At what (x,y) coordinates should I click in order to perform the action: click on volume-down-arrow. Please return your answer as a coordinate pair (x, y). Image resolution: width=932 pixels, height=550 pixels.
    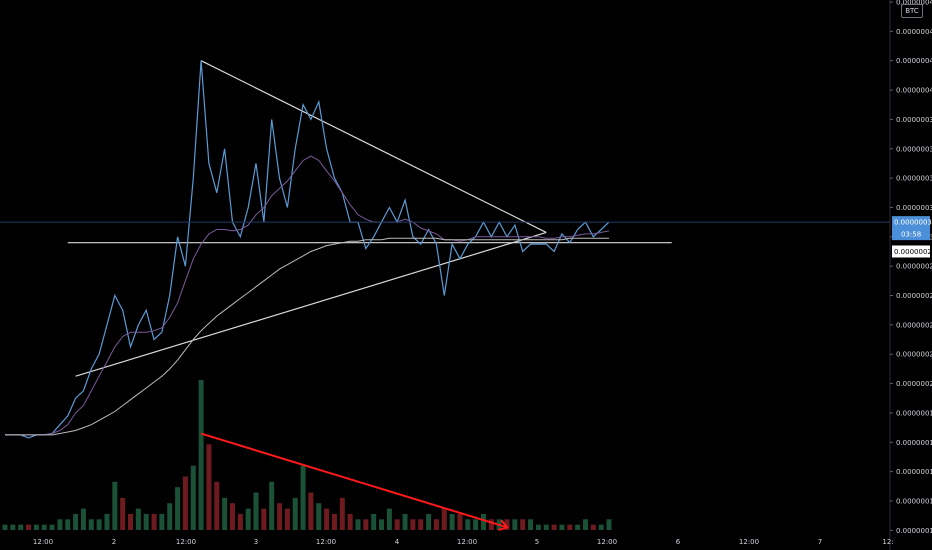
    Looking at the image, I should click on (354, 480).